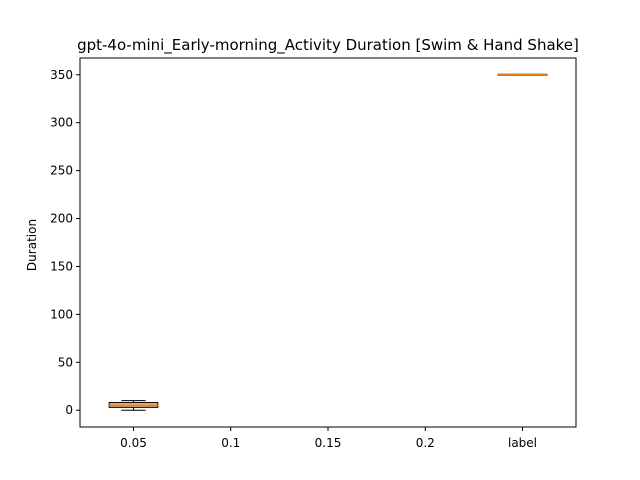  Describe the element at coordinates (61, 171) in the screenshot. I see `y-tick-label: 250` at that location.